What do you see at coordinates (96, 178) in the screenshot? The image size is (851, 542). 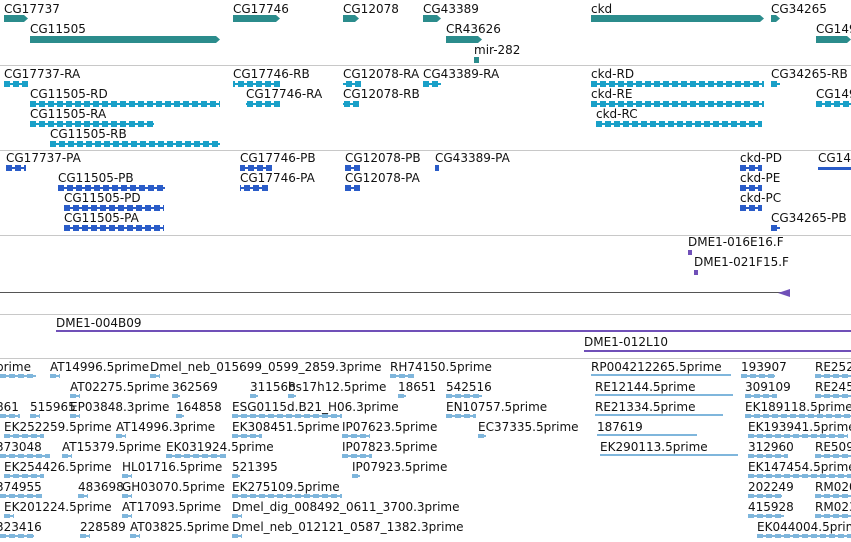 I see `feature-label: CG11505-PB` at bounding box center [96, 178].